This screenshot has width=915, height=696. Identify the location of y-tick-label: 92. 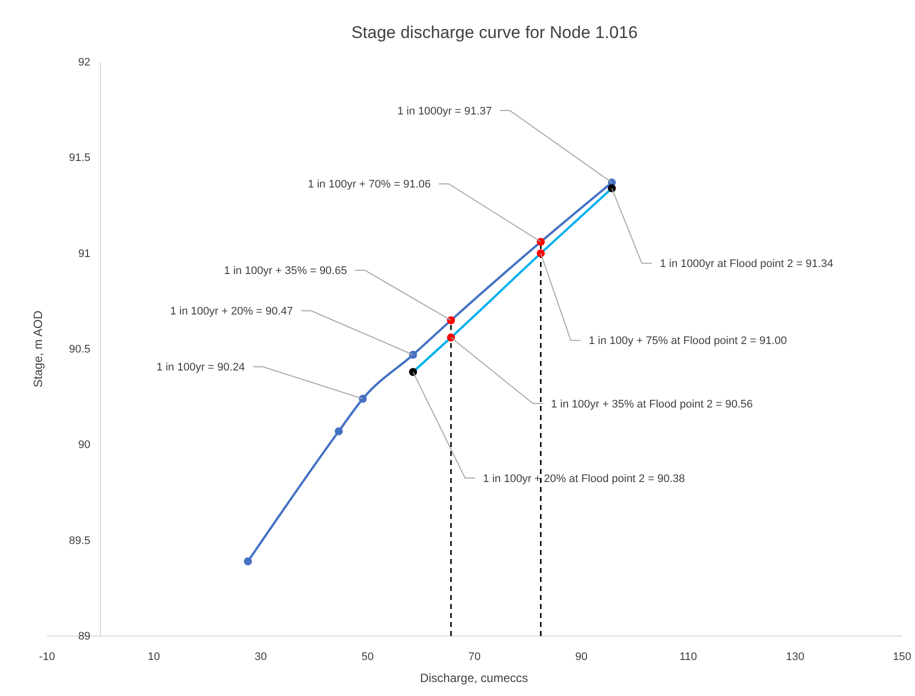
(84, 62).